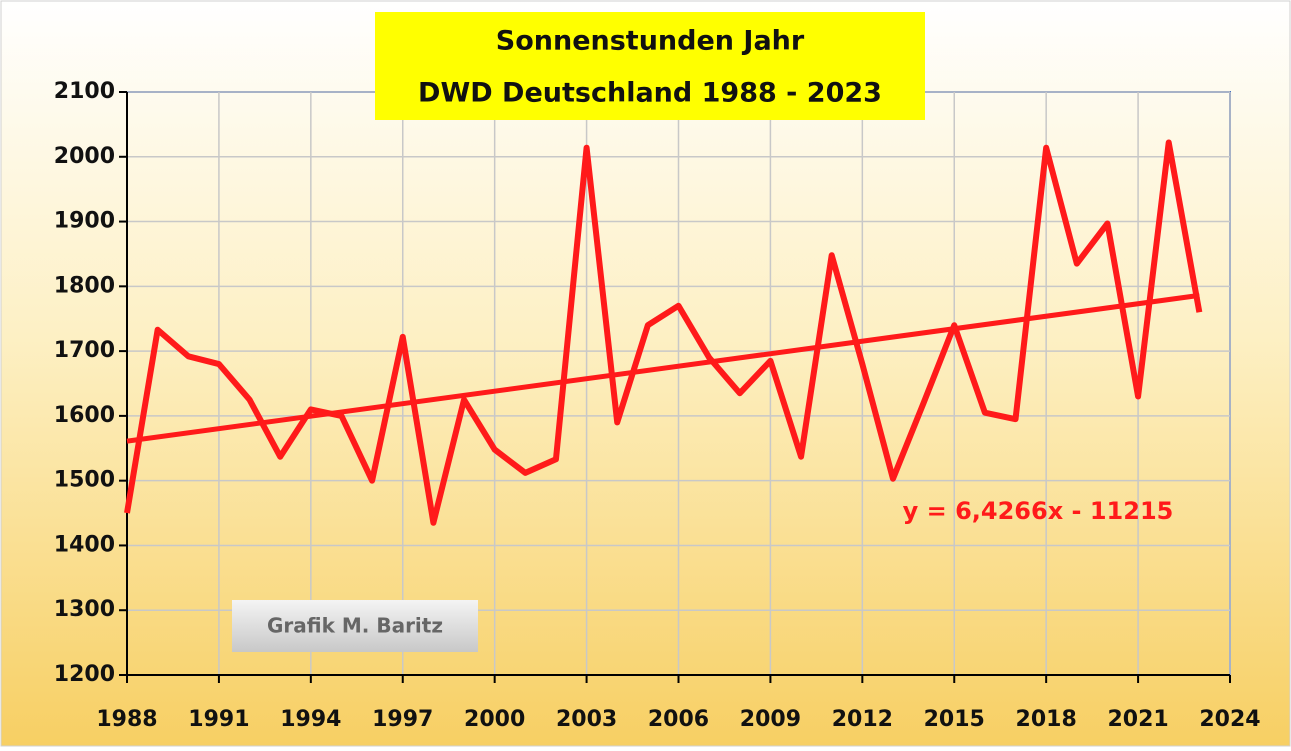  I want to click on x-tick-label: 1991, so click(218, 719).